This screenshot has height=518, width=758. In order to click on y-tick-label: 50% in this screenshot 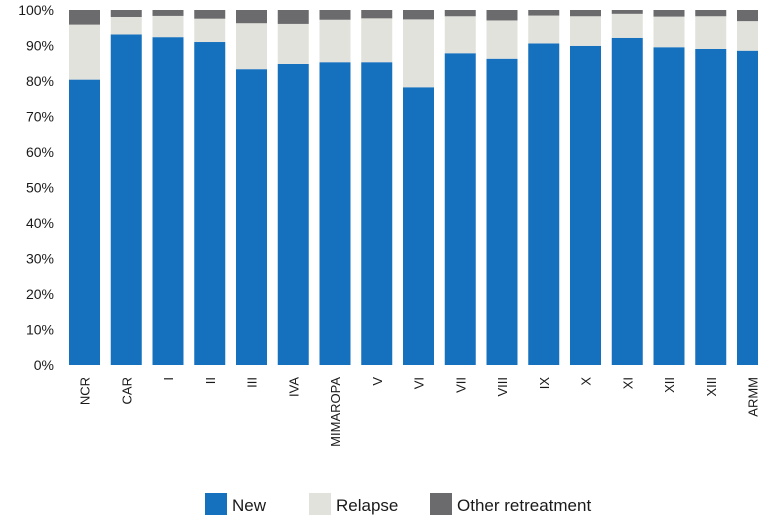, I will do `click(40, 188)`.